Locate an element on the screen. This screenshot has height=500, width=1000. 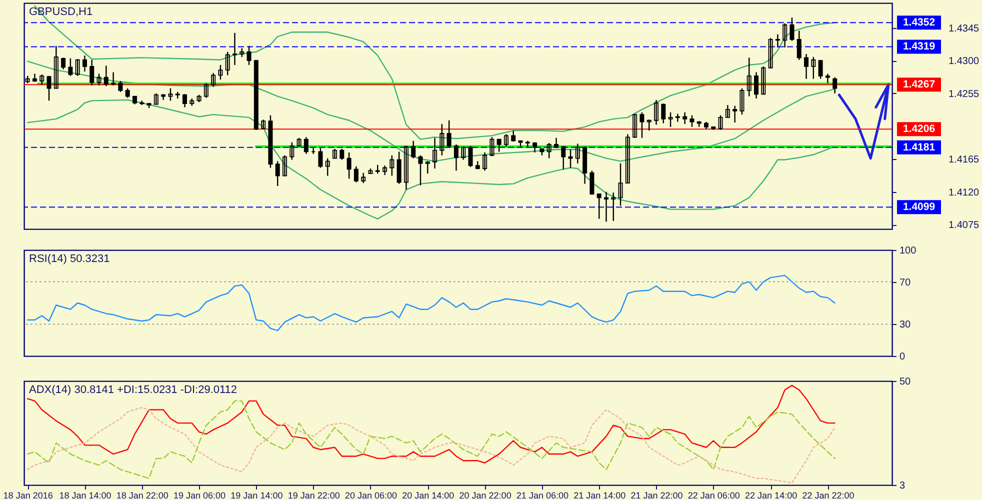
x-tick-label: 22 Jan 22:00 is located at coordinates (828, 495).